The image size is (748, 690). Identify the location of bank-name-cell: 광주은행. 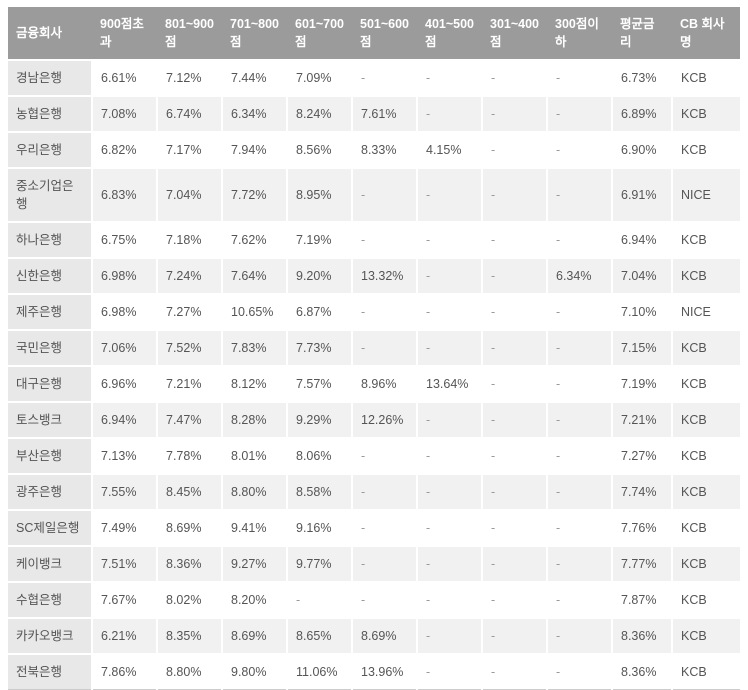
(50, 491).